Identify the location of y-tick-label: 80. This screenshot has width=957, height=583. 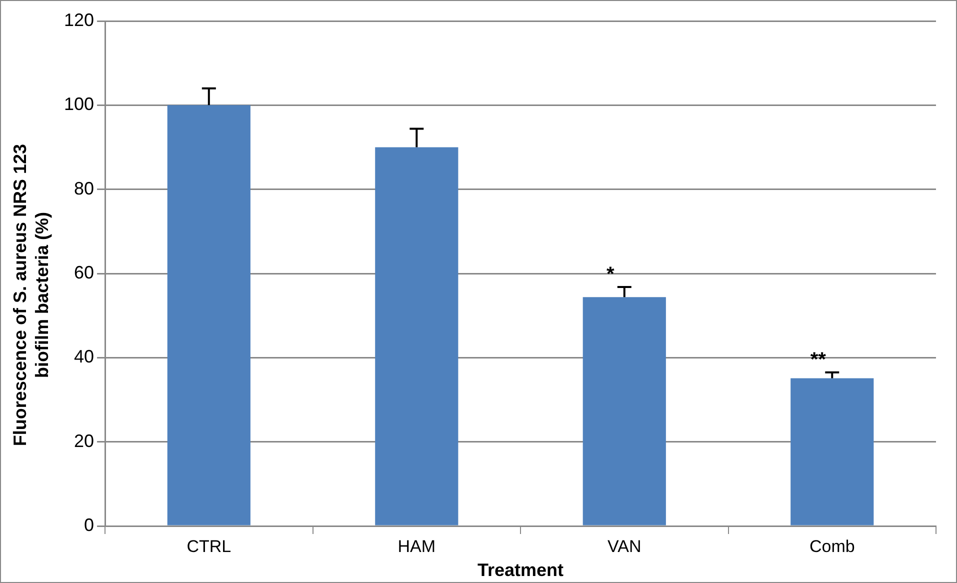
(84, 188).